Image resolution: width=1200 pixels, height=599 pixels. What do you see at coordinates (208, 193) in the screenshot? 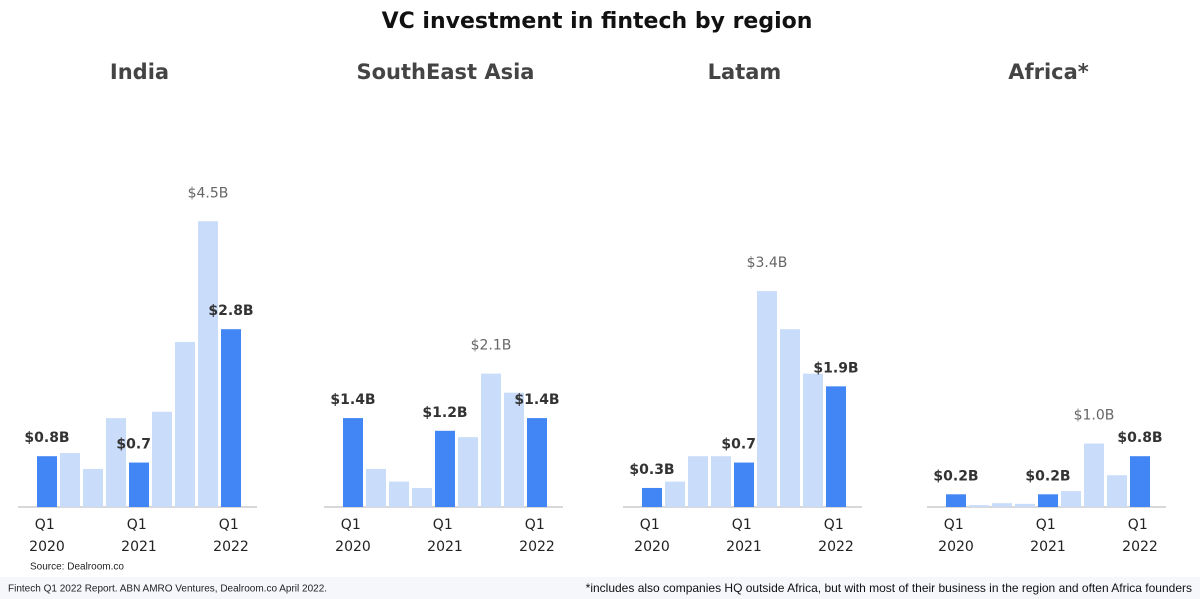
I see `value-label: $4.5B` at bounding box center [208, 193].